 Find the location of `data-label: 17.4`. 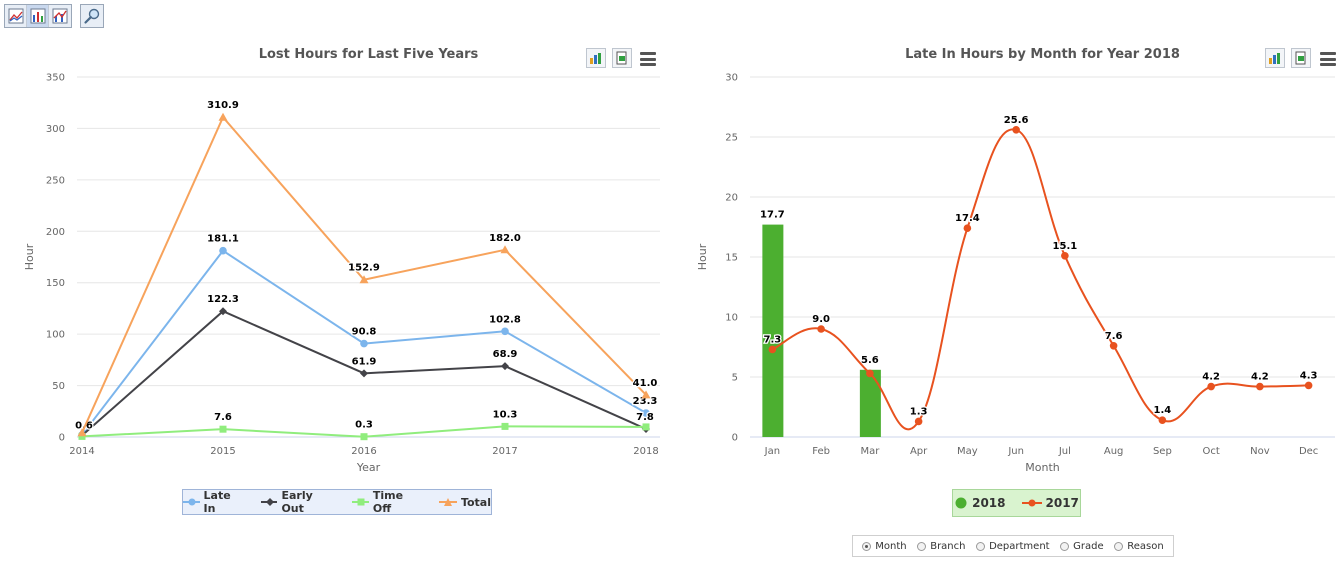

data-label: 17.4 is located at coordinates (967, 218).